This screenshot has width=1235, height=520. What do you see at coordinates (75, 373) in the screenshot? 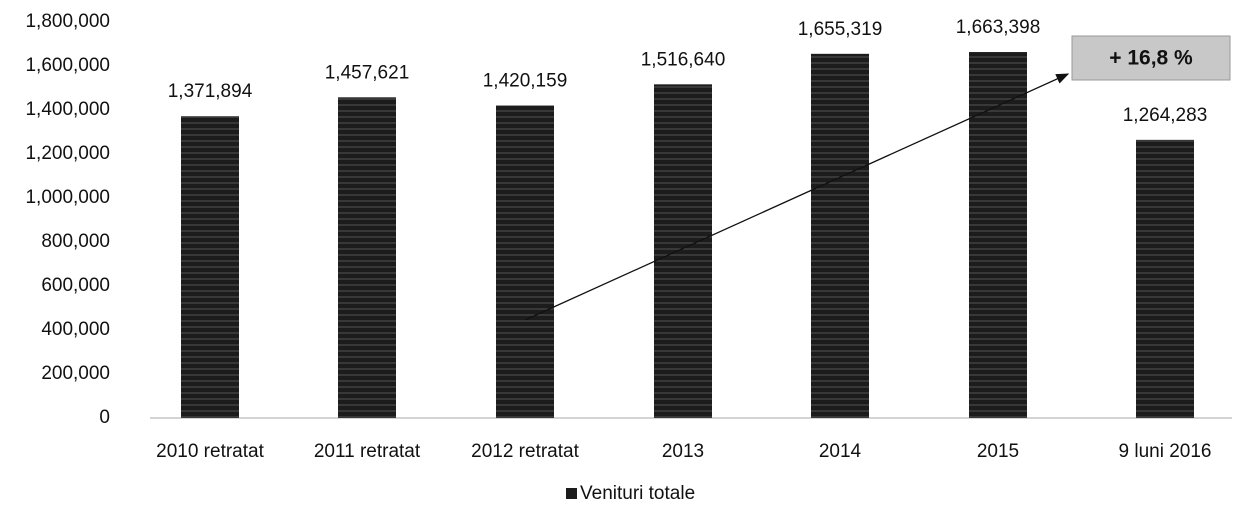
I see `y-tick-label: 200,000` at bounding box center [75, 373].